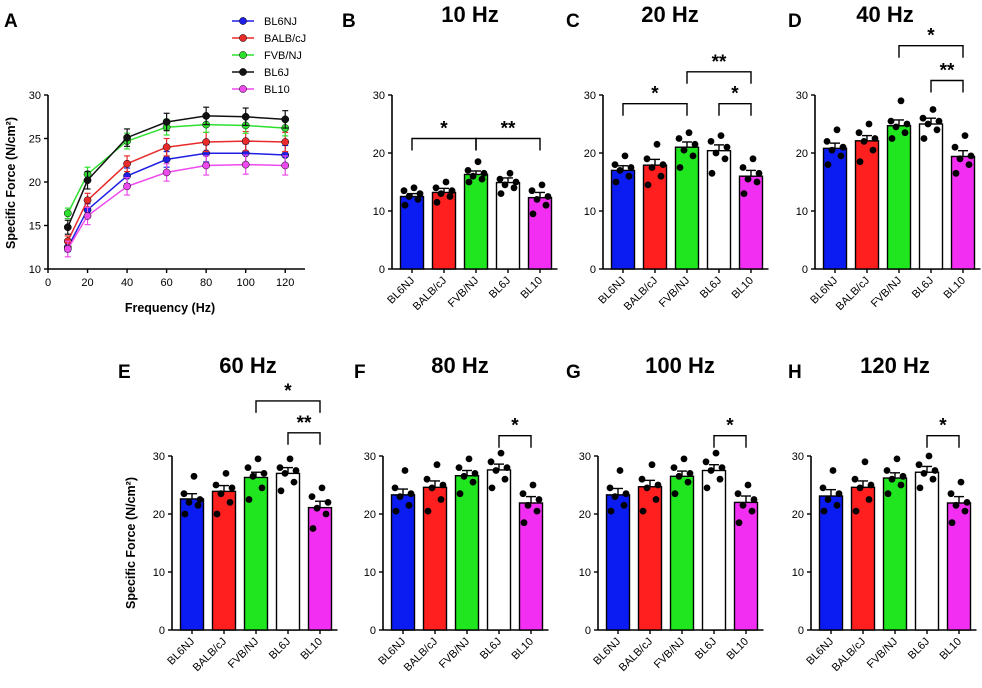 Image resolution: width=982 pixels, height=688 pixels. I want to click on panel-a-x-tick-label: 0, so click(48, 283).